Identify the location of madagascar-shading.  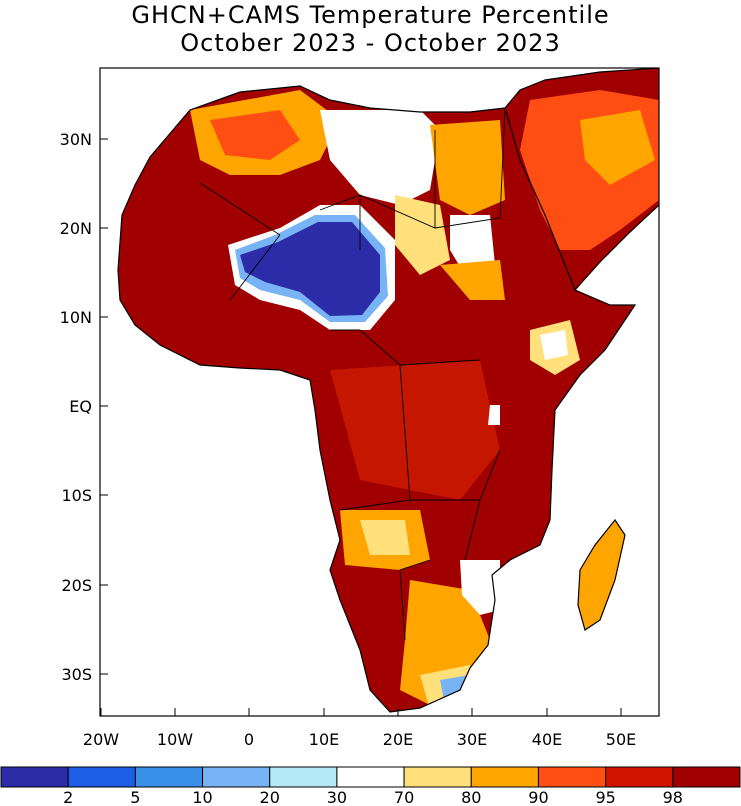
(601, 575).